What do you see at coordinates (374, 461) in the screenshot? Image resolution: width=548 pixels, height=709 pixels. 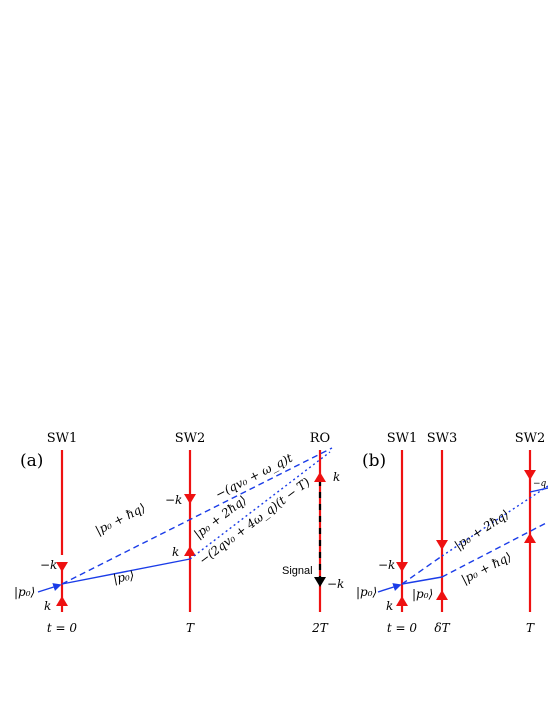 I see `panel-b-tag: (b)` at bounding box center [374, 461].